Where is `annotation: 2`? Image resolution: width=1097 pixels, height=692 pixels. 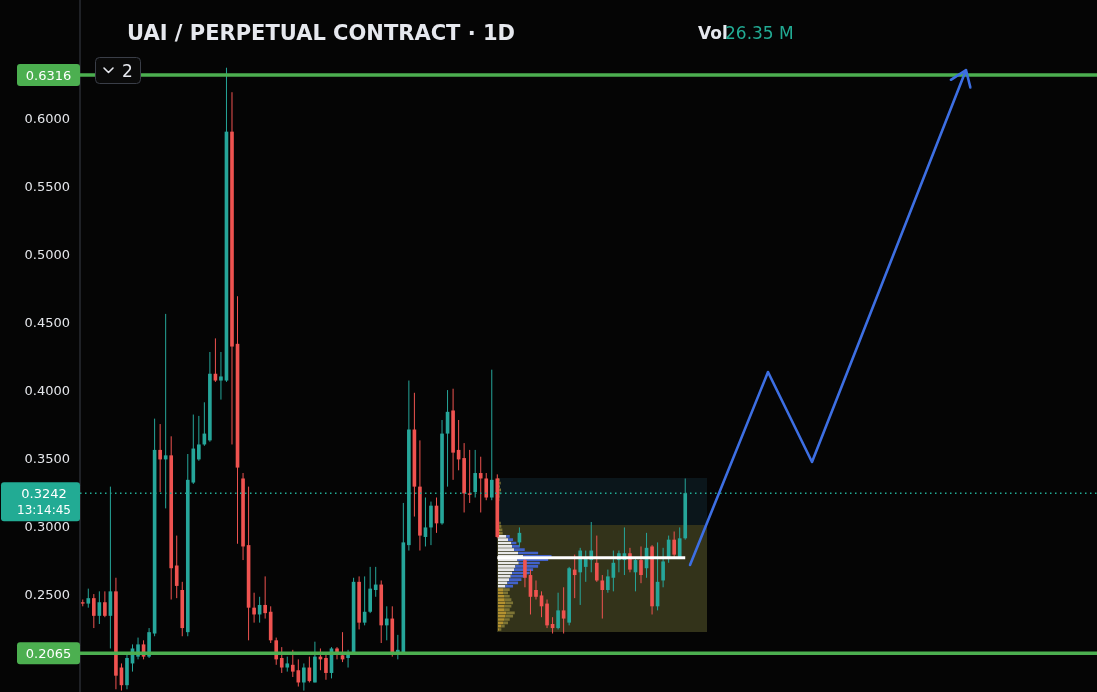 annotation: 2 is located at coordinates (127, 71).